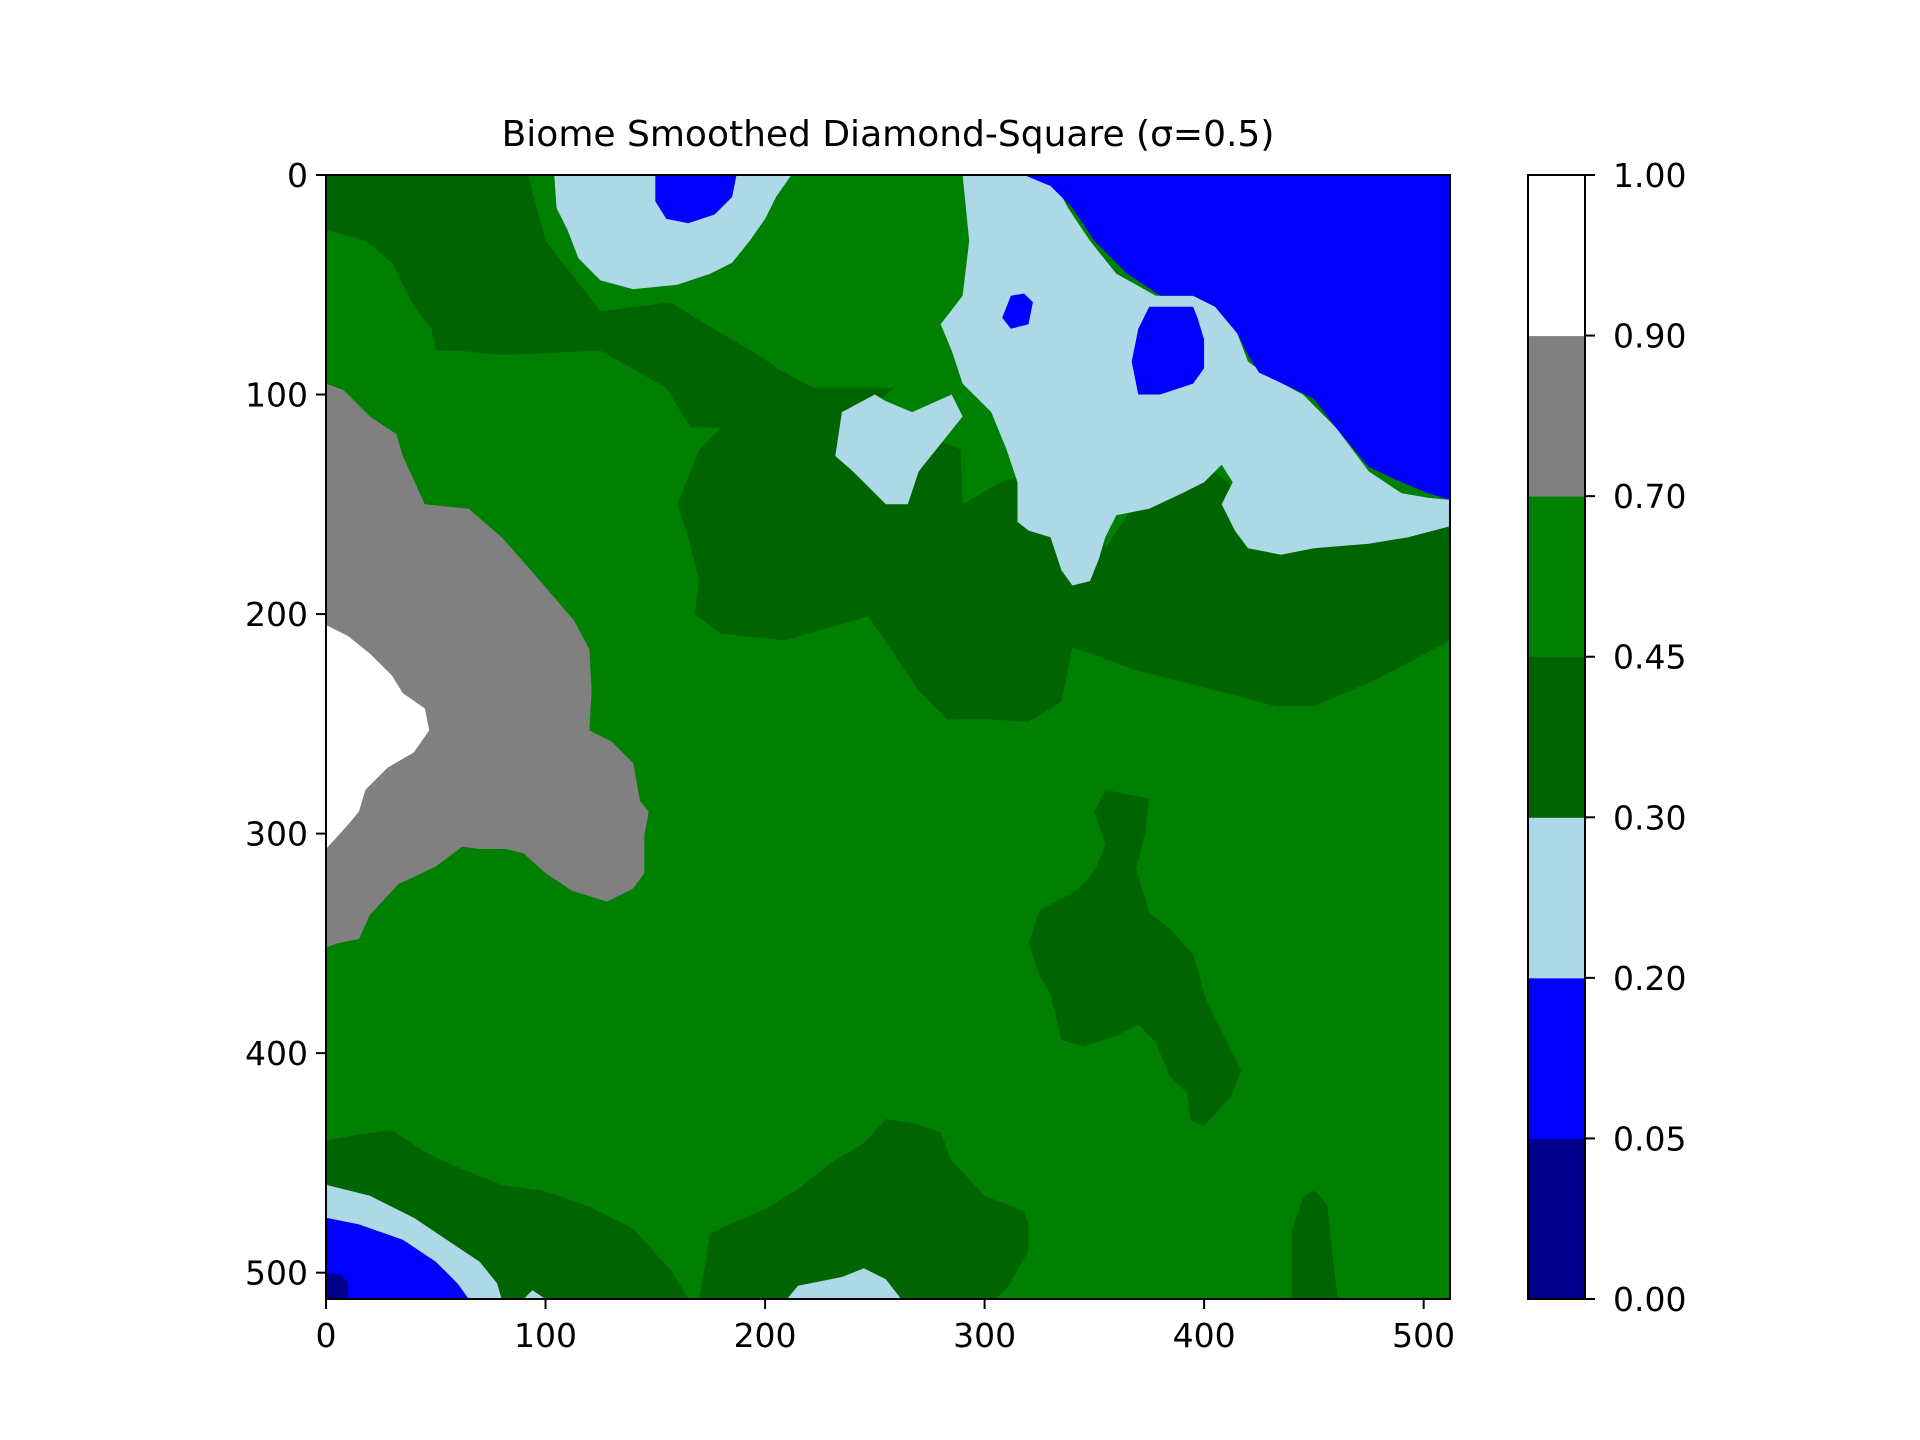 The height and width of the screenshot is (1440, 1920). I want to click on x-tick-label: 300, so click(984, 1335).